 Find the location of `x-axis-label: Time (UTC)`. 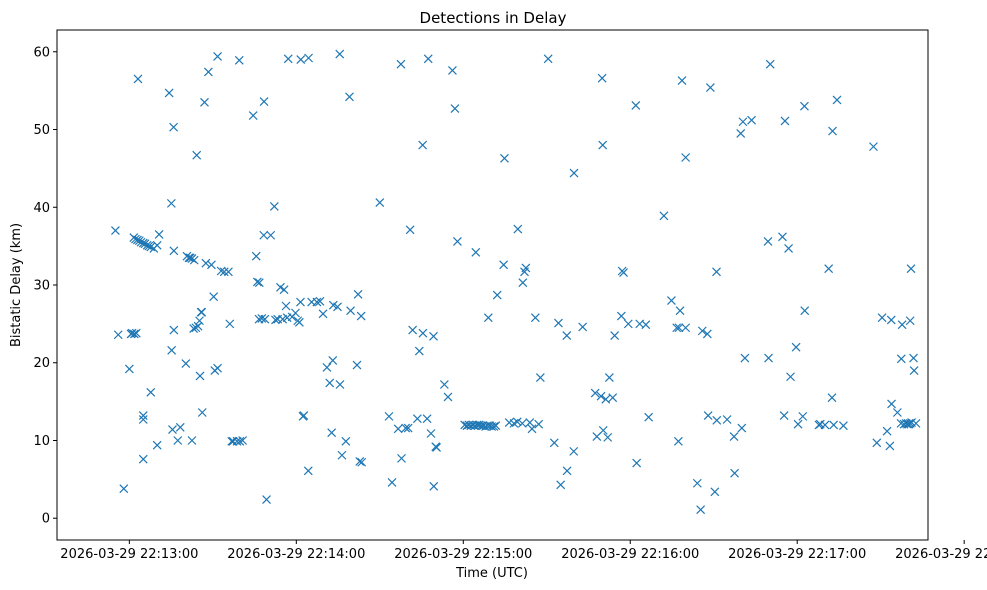

x-axis-label: Time (UTC) is located at coordinates (491, 573).